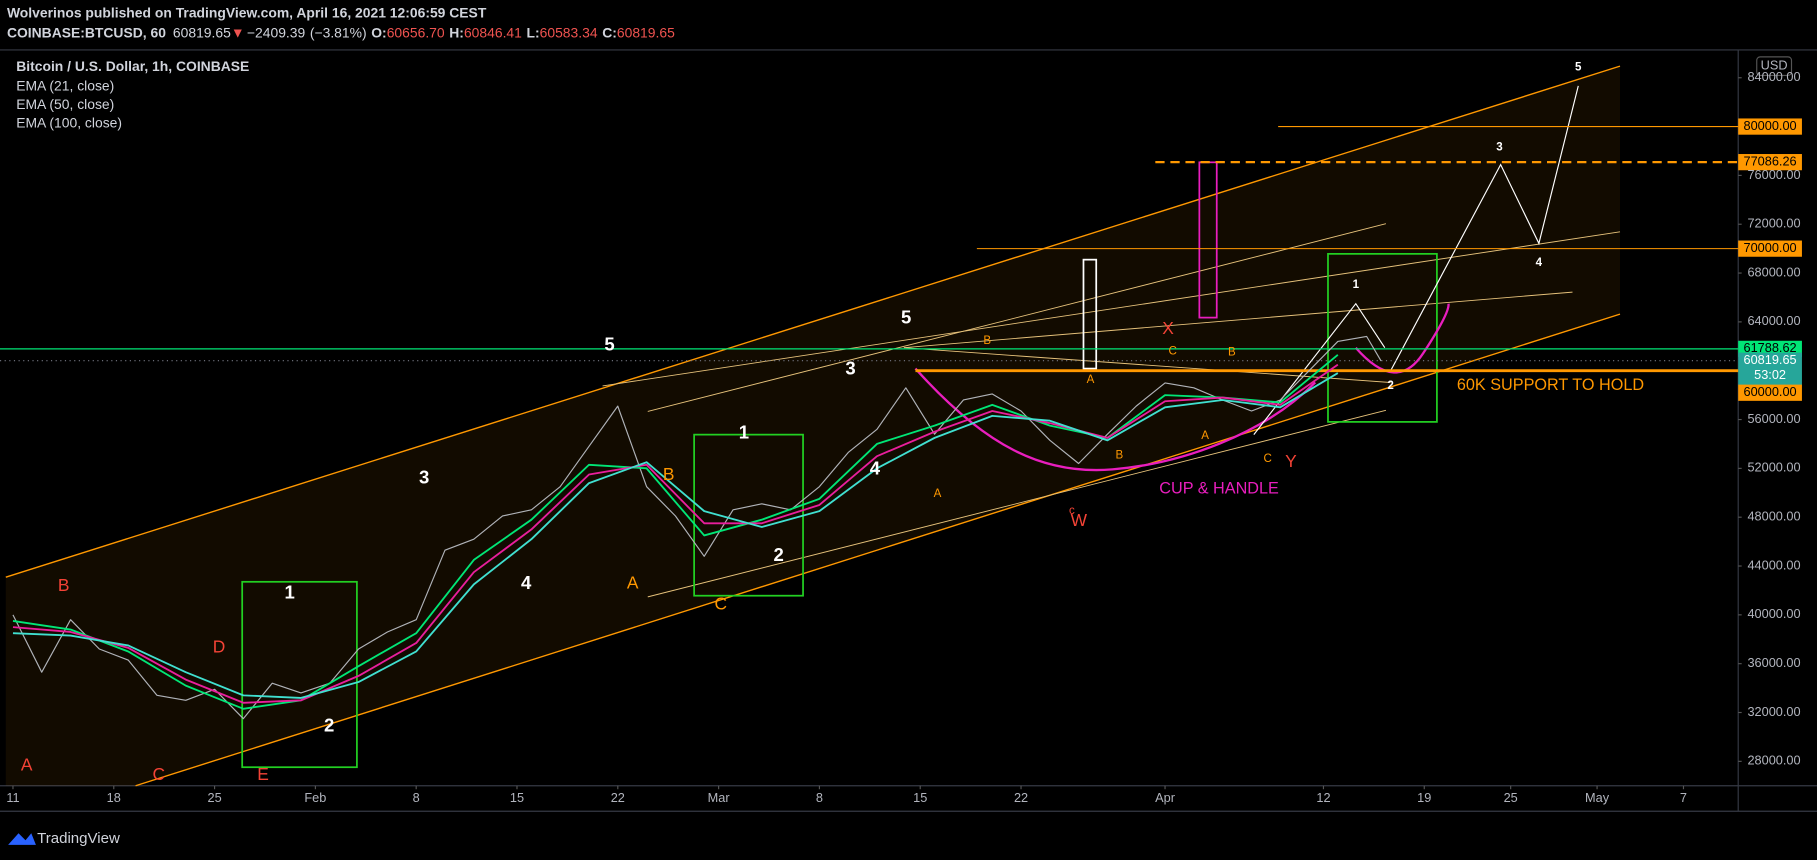 The image size is (1817, 860). What do you see at coordinates (1773, 662) in the screenshot?
I see `y-tick-label: 36000.00` at bounding box center [1773, 662].